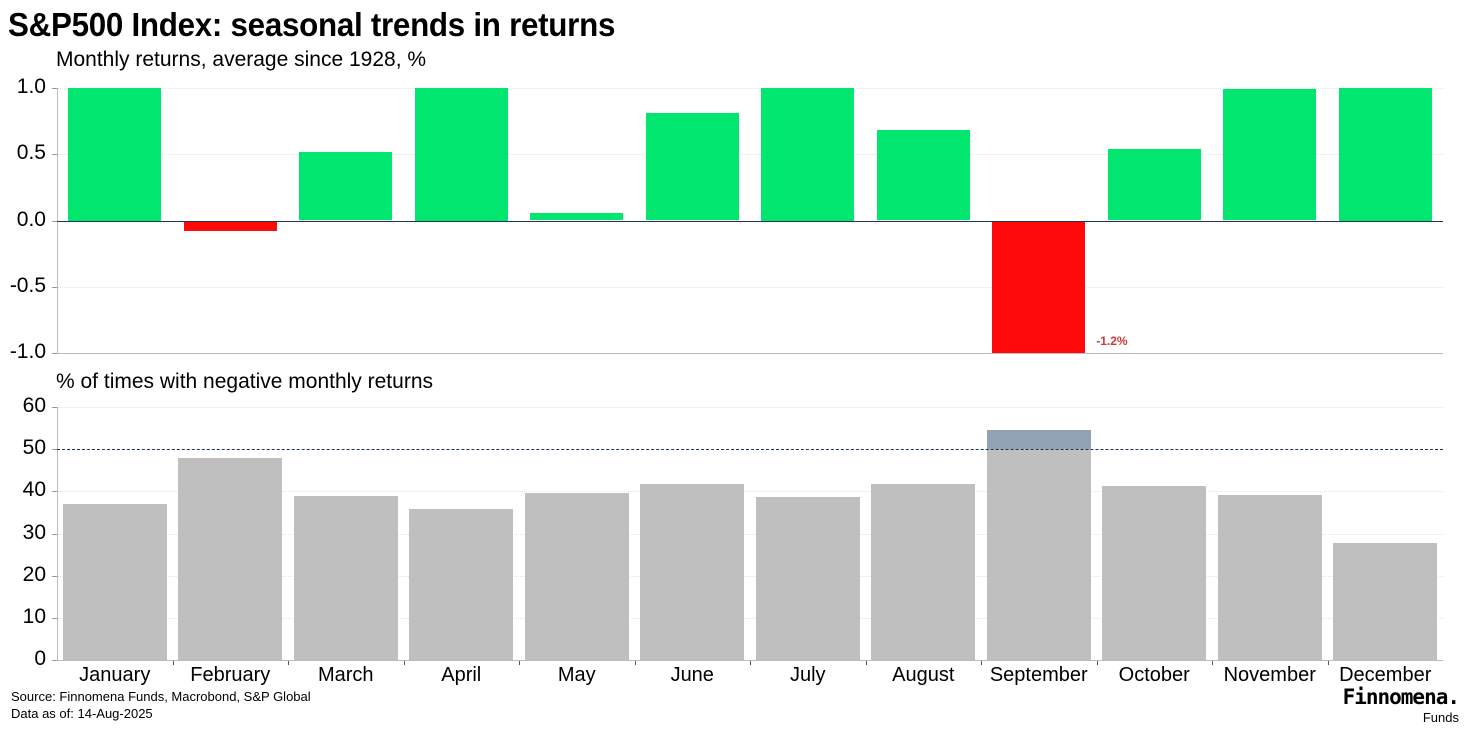 The image size is (1467, 732). Describe the element at coordinates (244, 381) in the screenshot. I see `bottom-chart-subtitle: % of times with negative monthly returns` at that location.